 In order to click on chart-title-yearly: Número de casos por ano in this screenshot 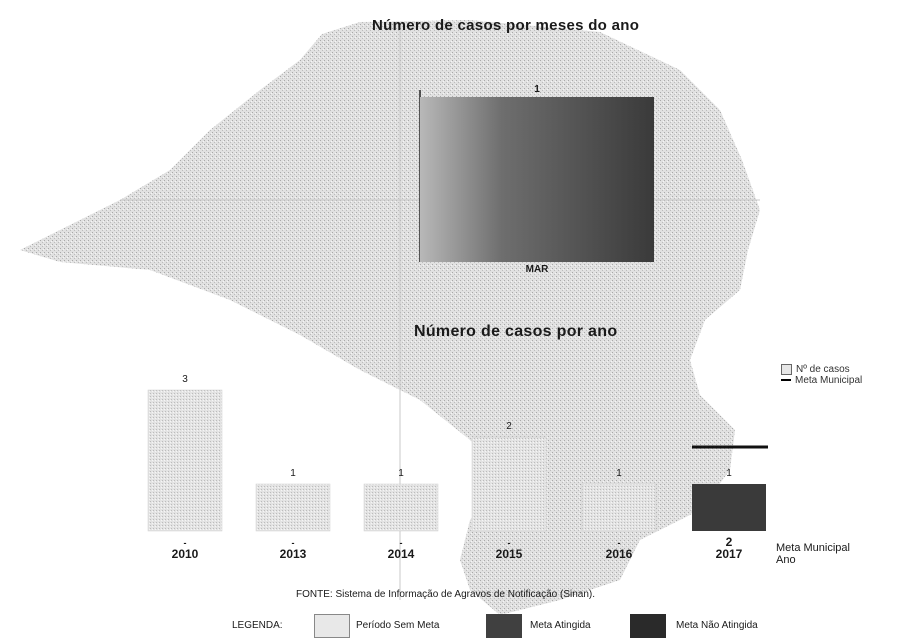, I will do `click(516, 331)`.